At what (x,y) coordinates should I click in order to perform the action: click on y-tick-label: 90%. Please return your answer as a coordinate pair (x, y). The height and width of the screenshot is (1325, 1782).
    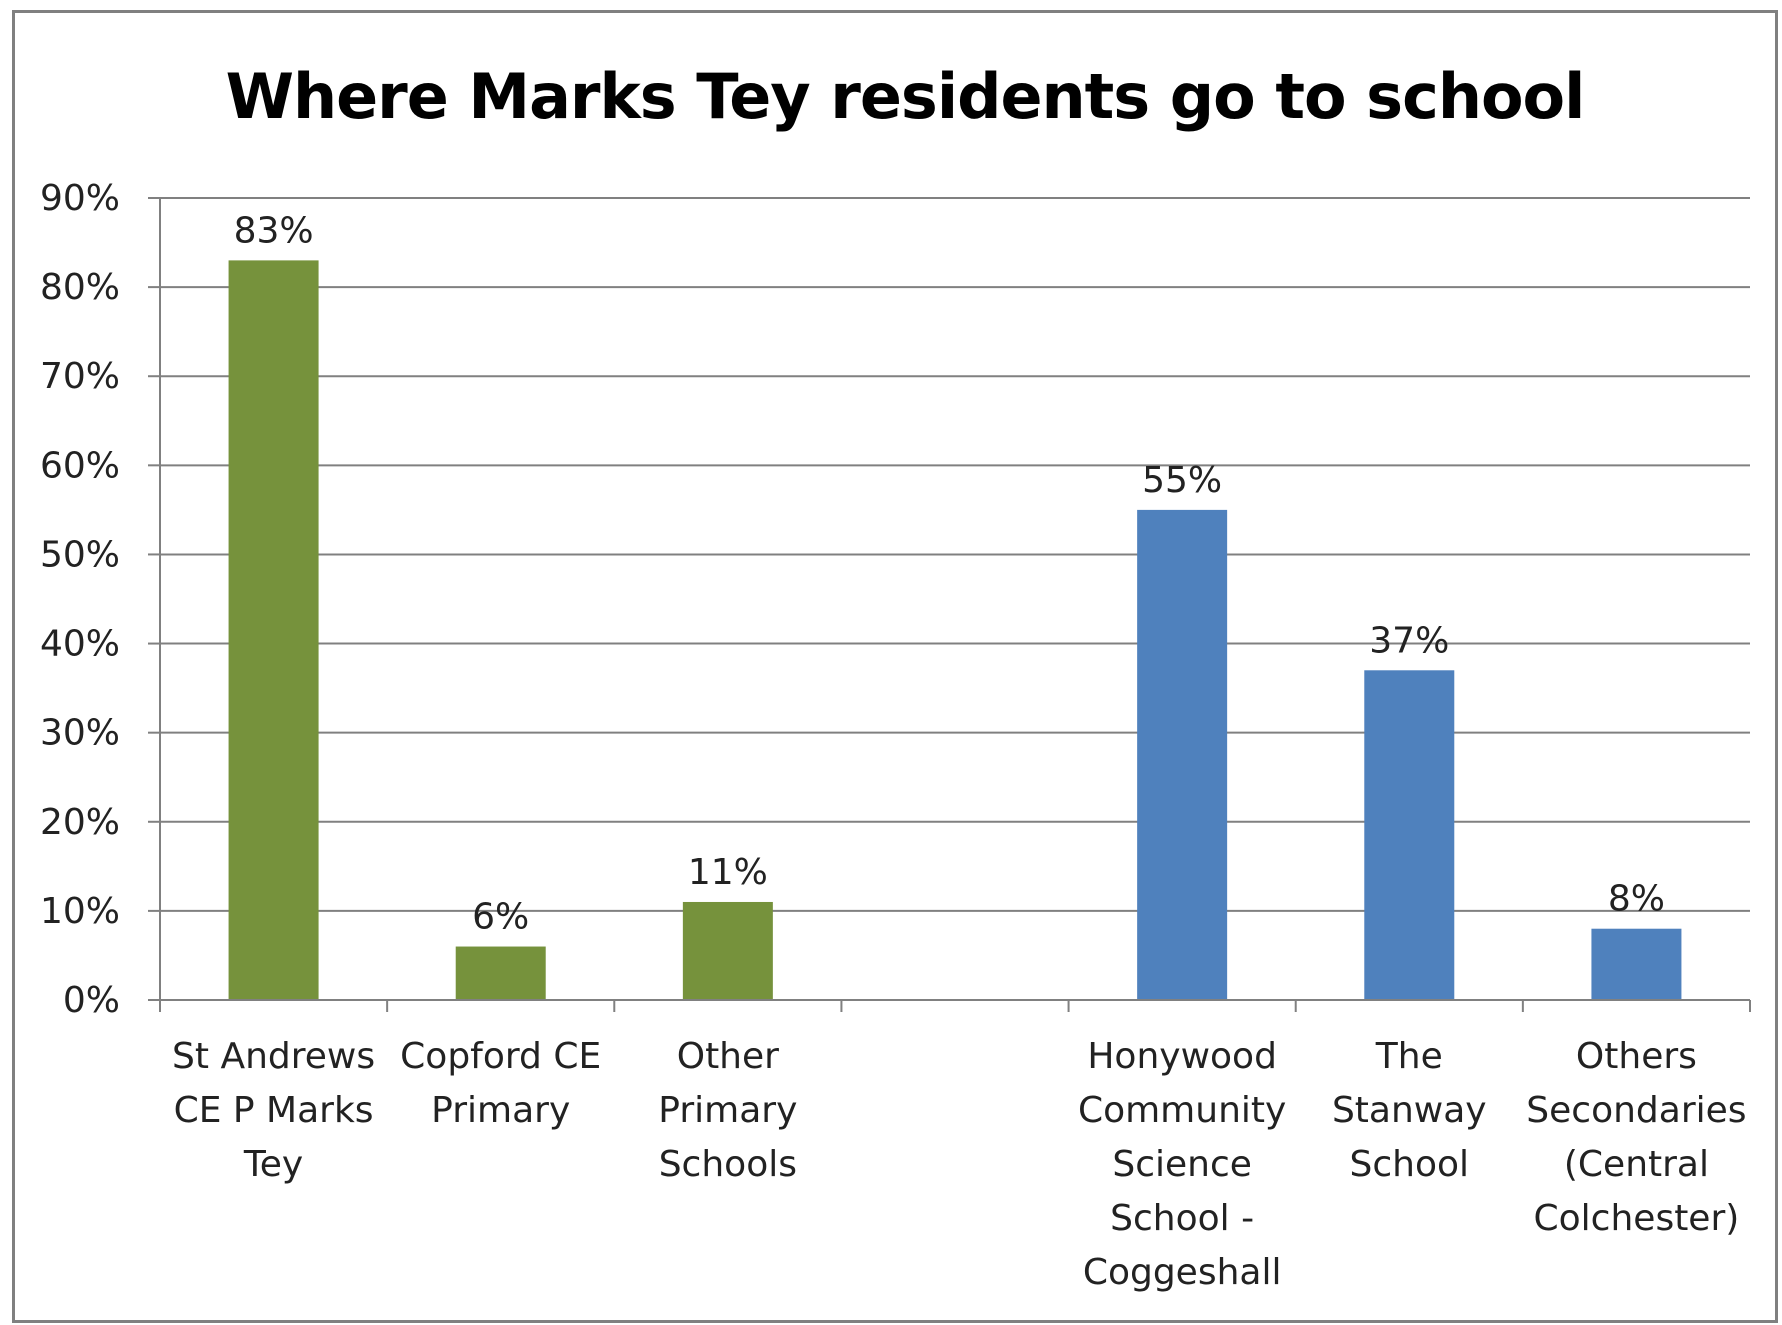
    Looking at the image, I should click on (80, 198).